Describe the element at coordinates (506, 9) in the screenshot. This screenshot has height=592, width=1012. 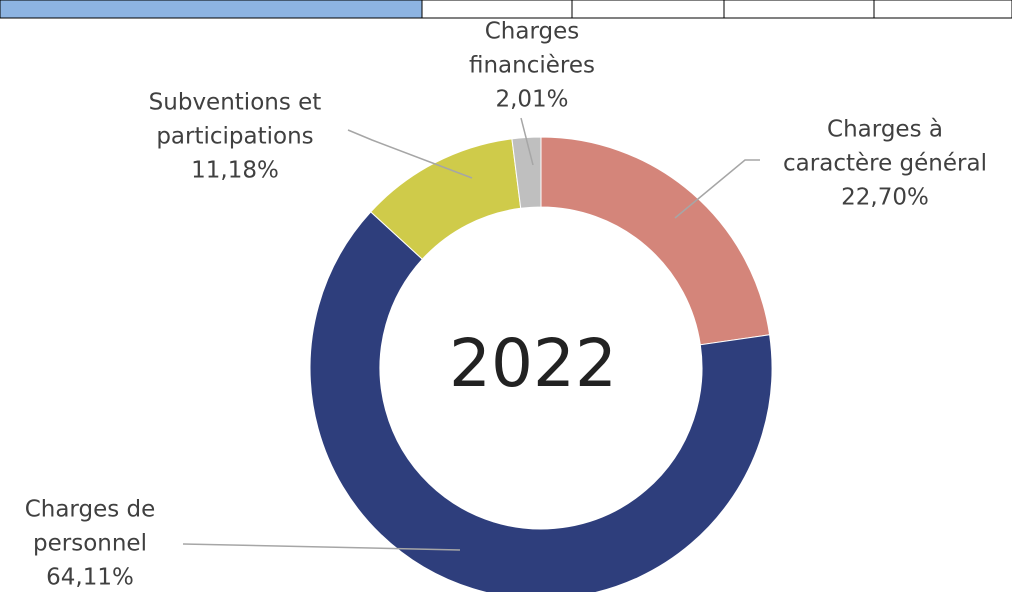
I see `table-strip` at that location.